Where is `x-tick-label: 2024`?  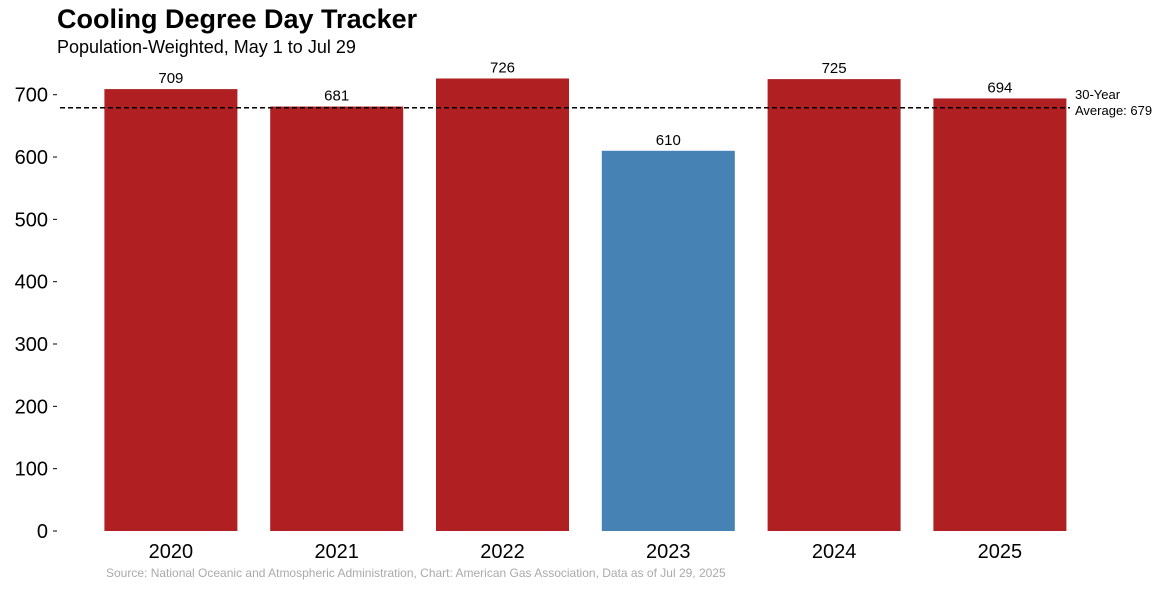 x-tick-label: 2024 is located at coordinates (834, 552).